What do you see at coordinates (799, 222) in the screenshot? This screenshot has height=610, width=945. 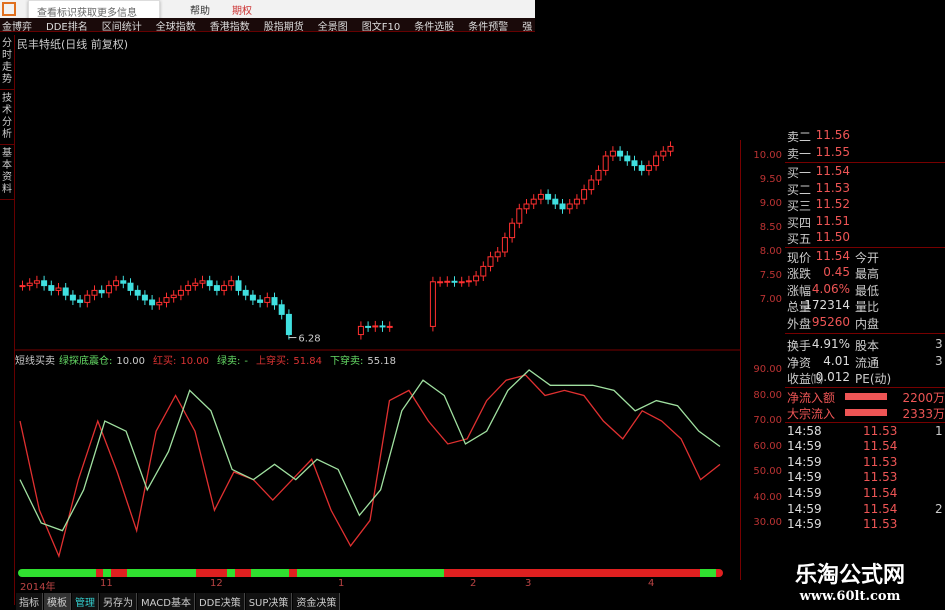 I see `row-label: 买四` at bounding box center [799, 222].